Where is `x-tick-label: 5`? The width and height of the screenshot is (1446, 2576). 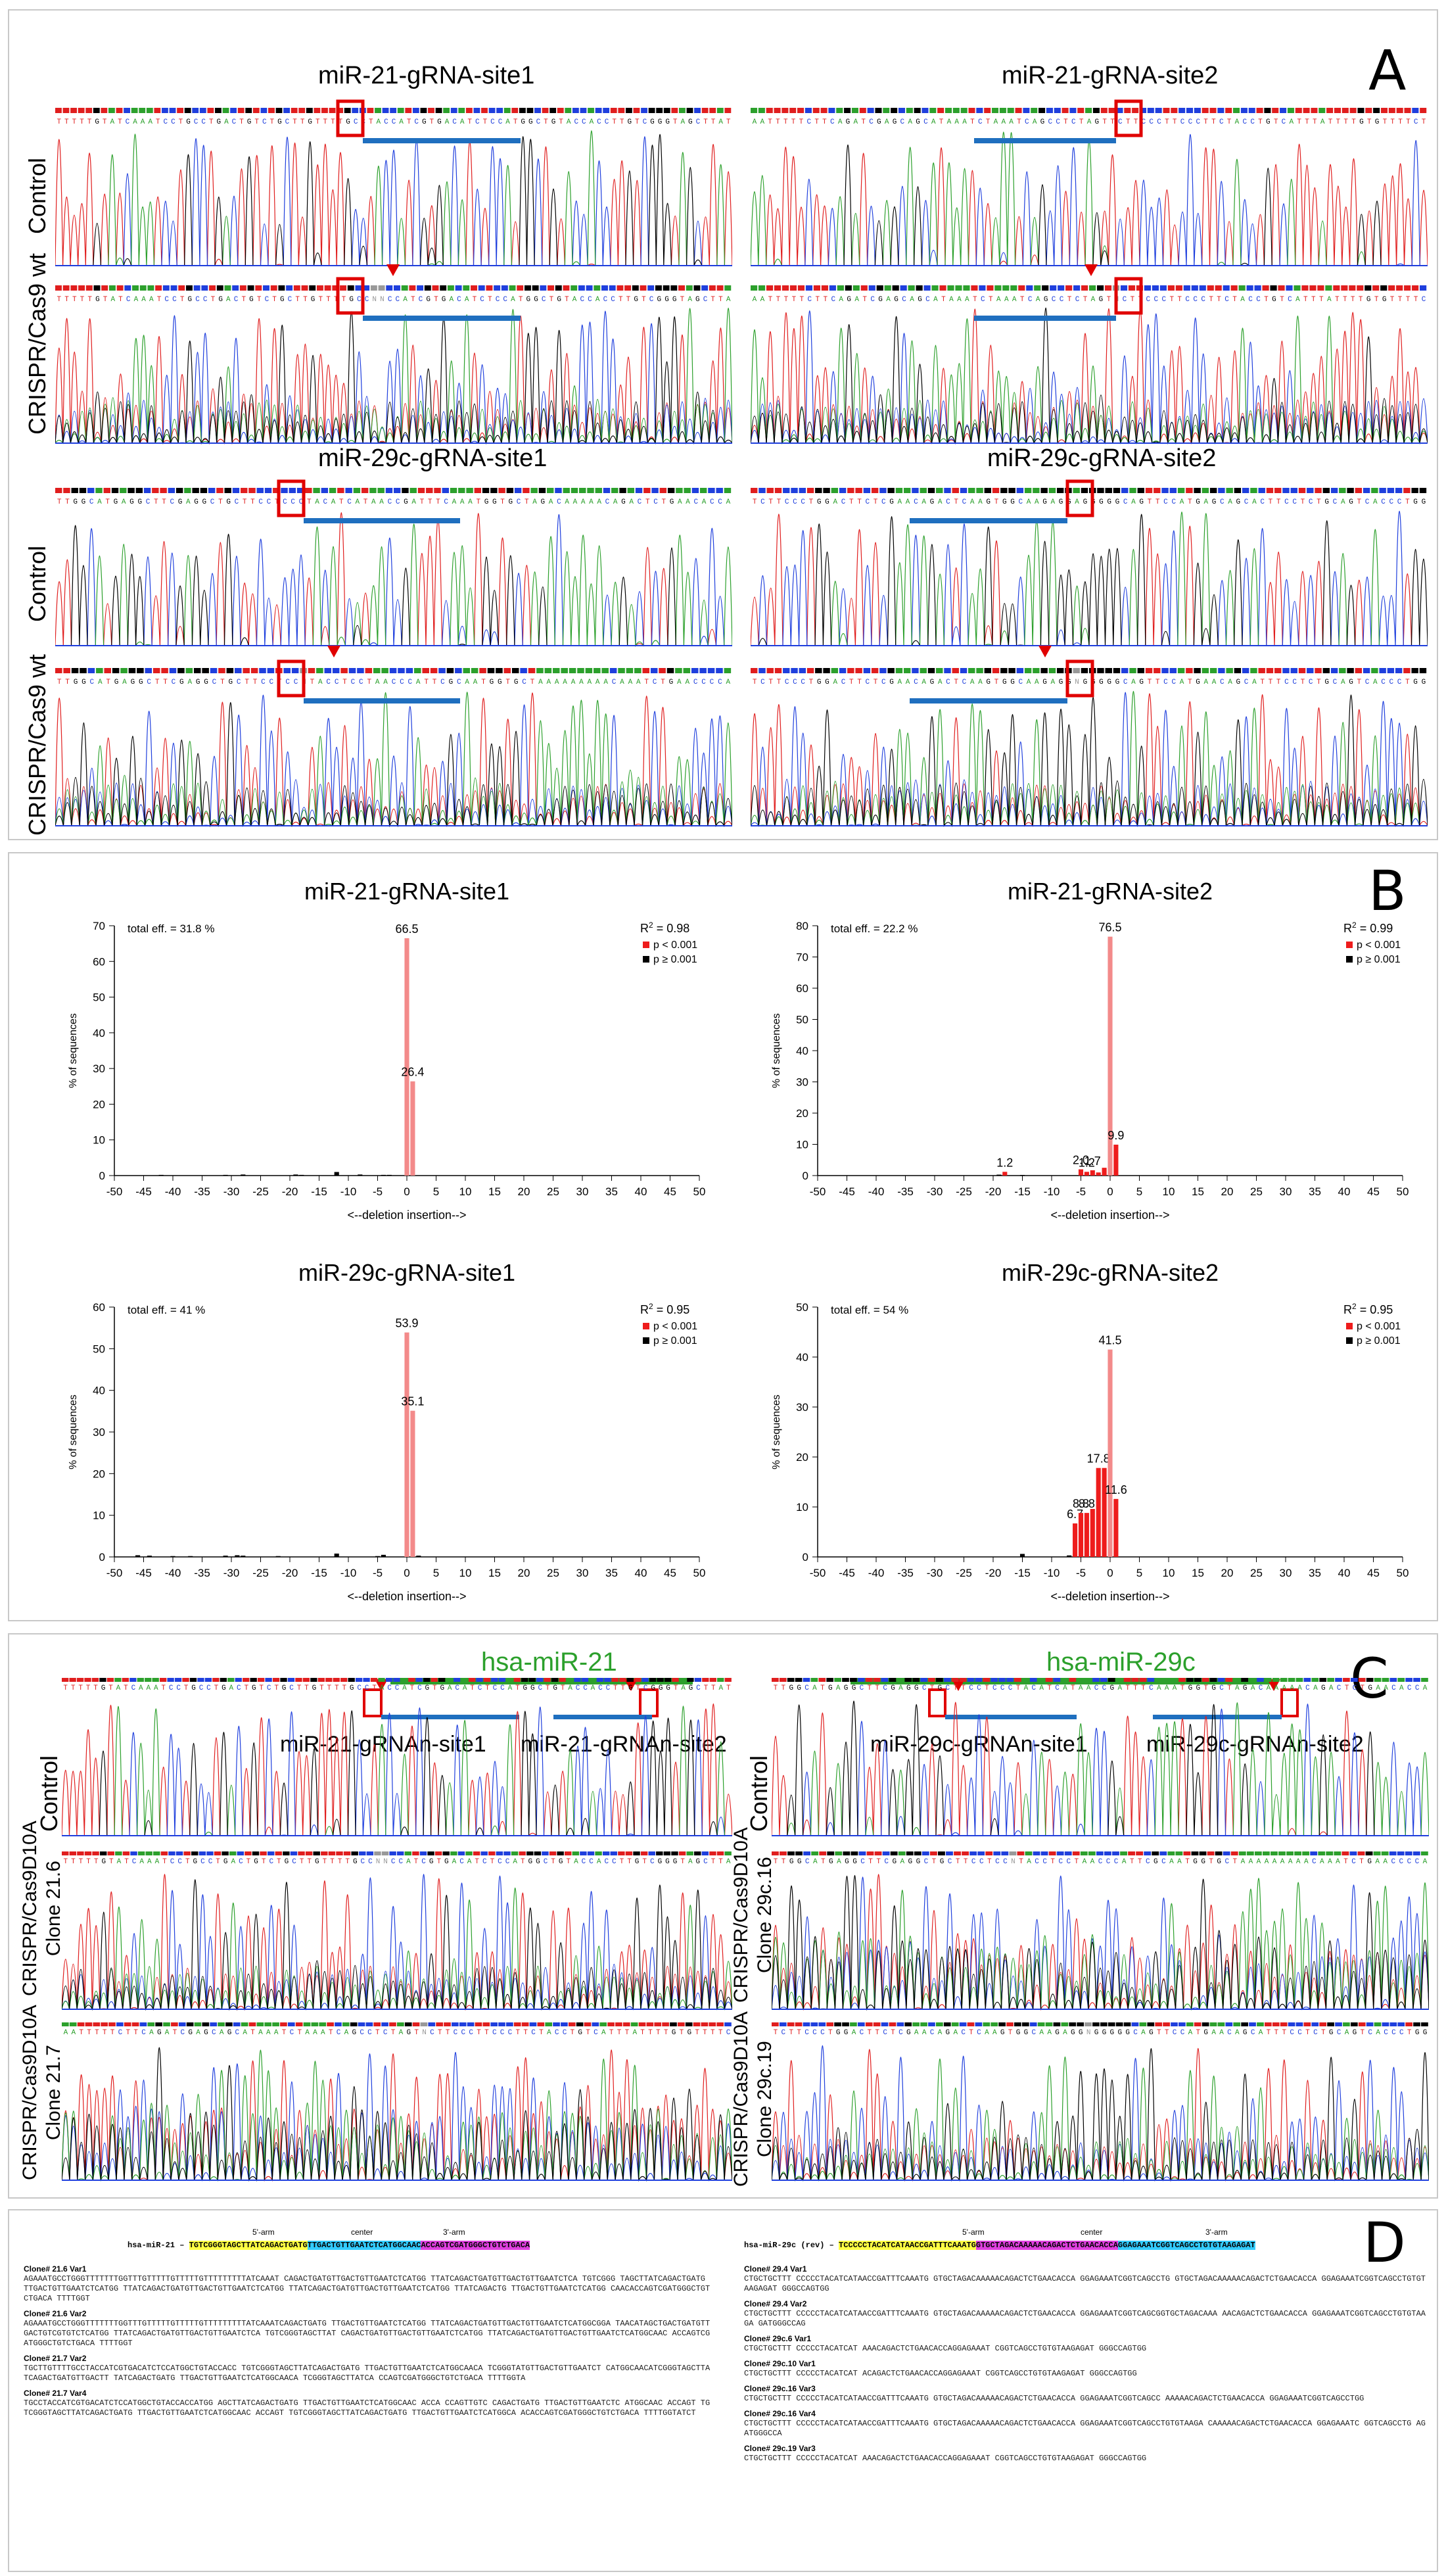
x-tick-label: 5 is located at coordinates (1139, 1192).